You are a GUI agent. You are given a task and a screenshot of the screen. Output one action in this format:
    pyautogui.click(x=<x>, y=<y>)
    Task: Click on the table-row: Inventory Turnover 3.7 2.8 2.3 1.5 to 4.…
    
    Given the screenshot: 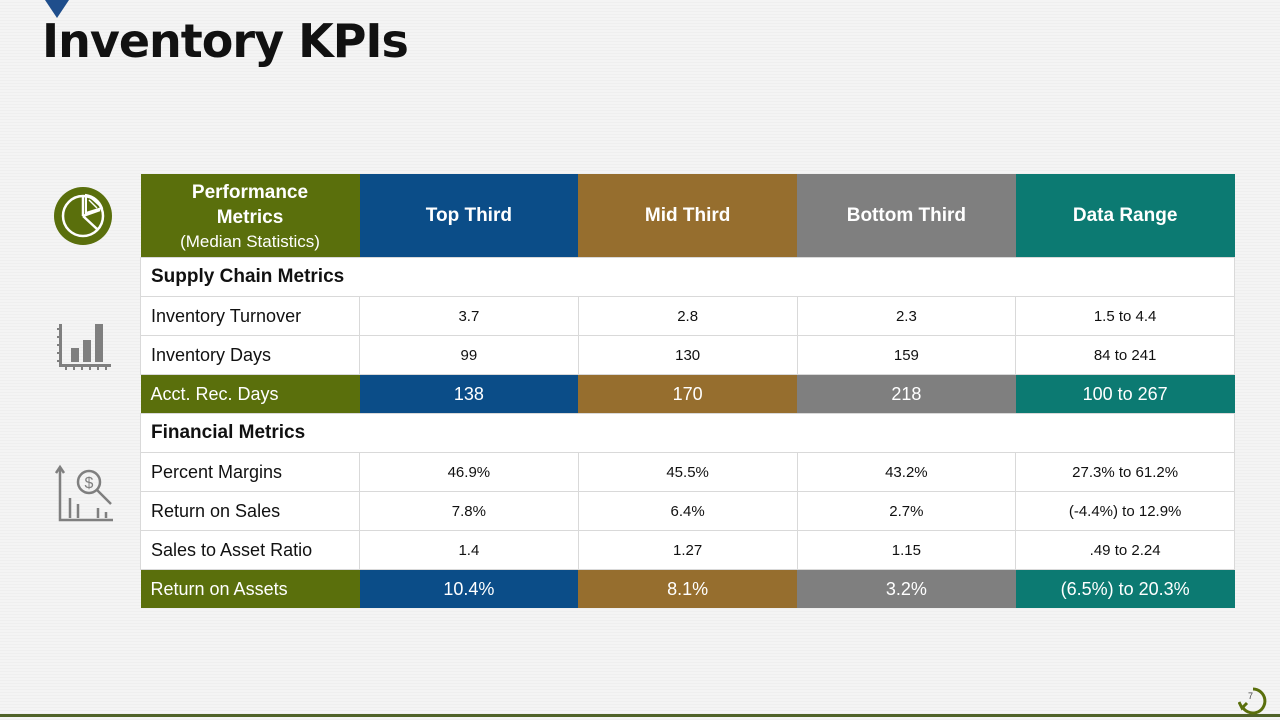 What is the action you would take?
    pyautogui.click(x=687, y=316)
    